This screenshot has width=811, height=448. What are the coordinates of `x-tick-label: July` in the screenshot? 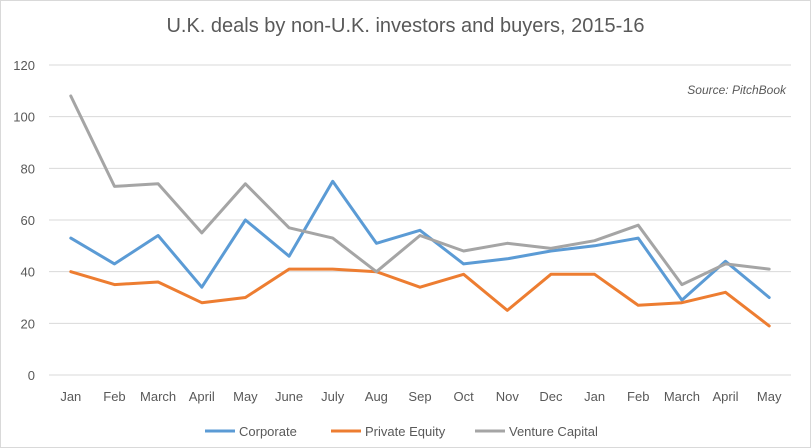 It's located at (333, 396).